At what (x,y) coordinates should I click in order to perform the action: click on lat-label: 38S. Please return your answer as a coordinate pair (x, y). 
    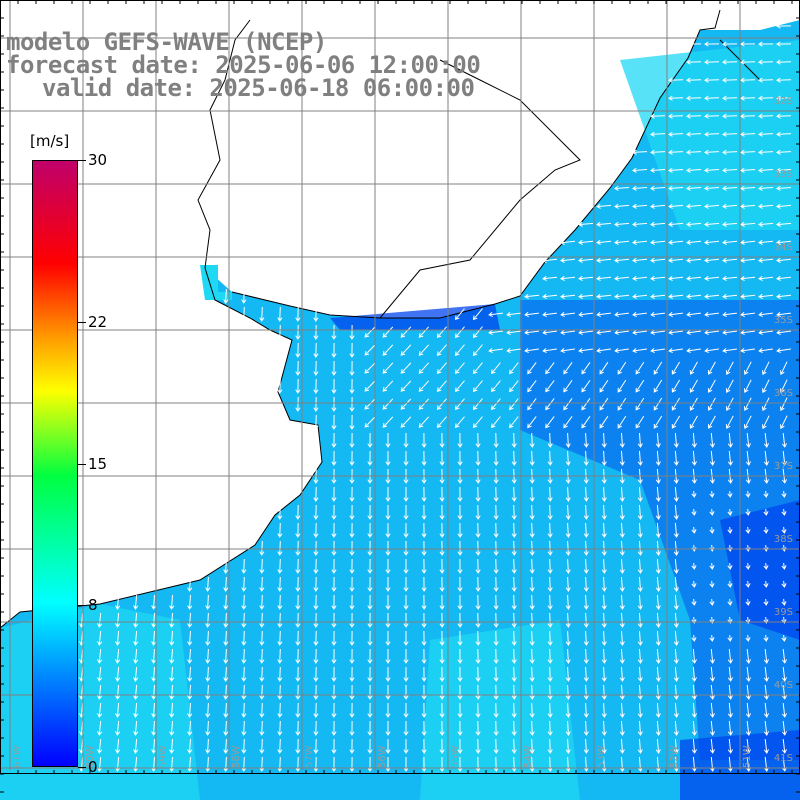
    Looking at the image, I should click on (783, 539).